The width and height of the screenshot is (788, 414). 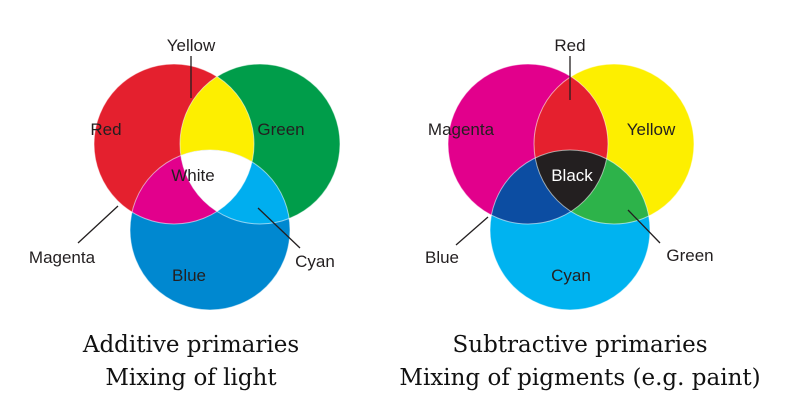 I want to click on subtractive-label-cyan: Cyan, so click(x=571, y=275).